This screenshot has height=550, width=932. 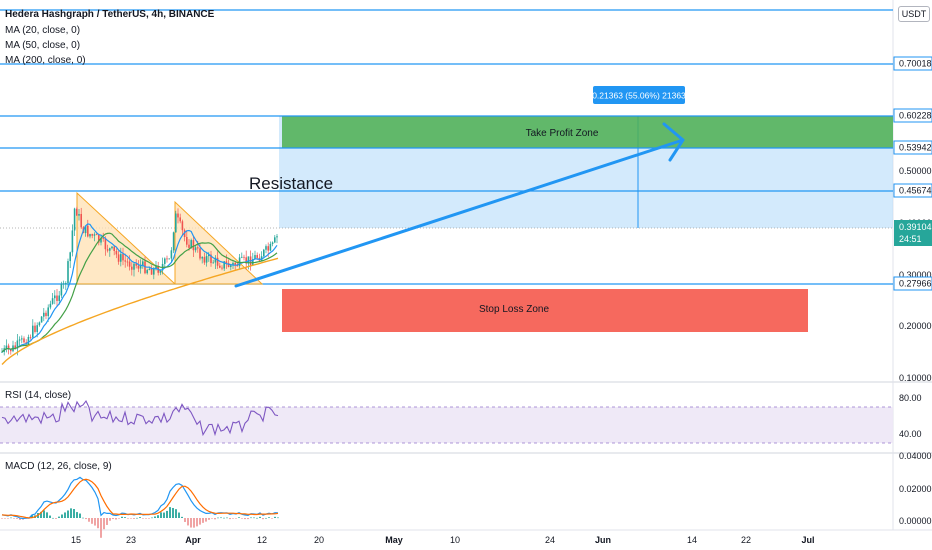 I want to click on ma20-legend: MA (20, close, 0), so click(x=43, y=30).